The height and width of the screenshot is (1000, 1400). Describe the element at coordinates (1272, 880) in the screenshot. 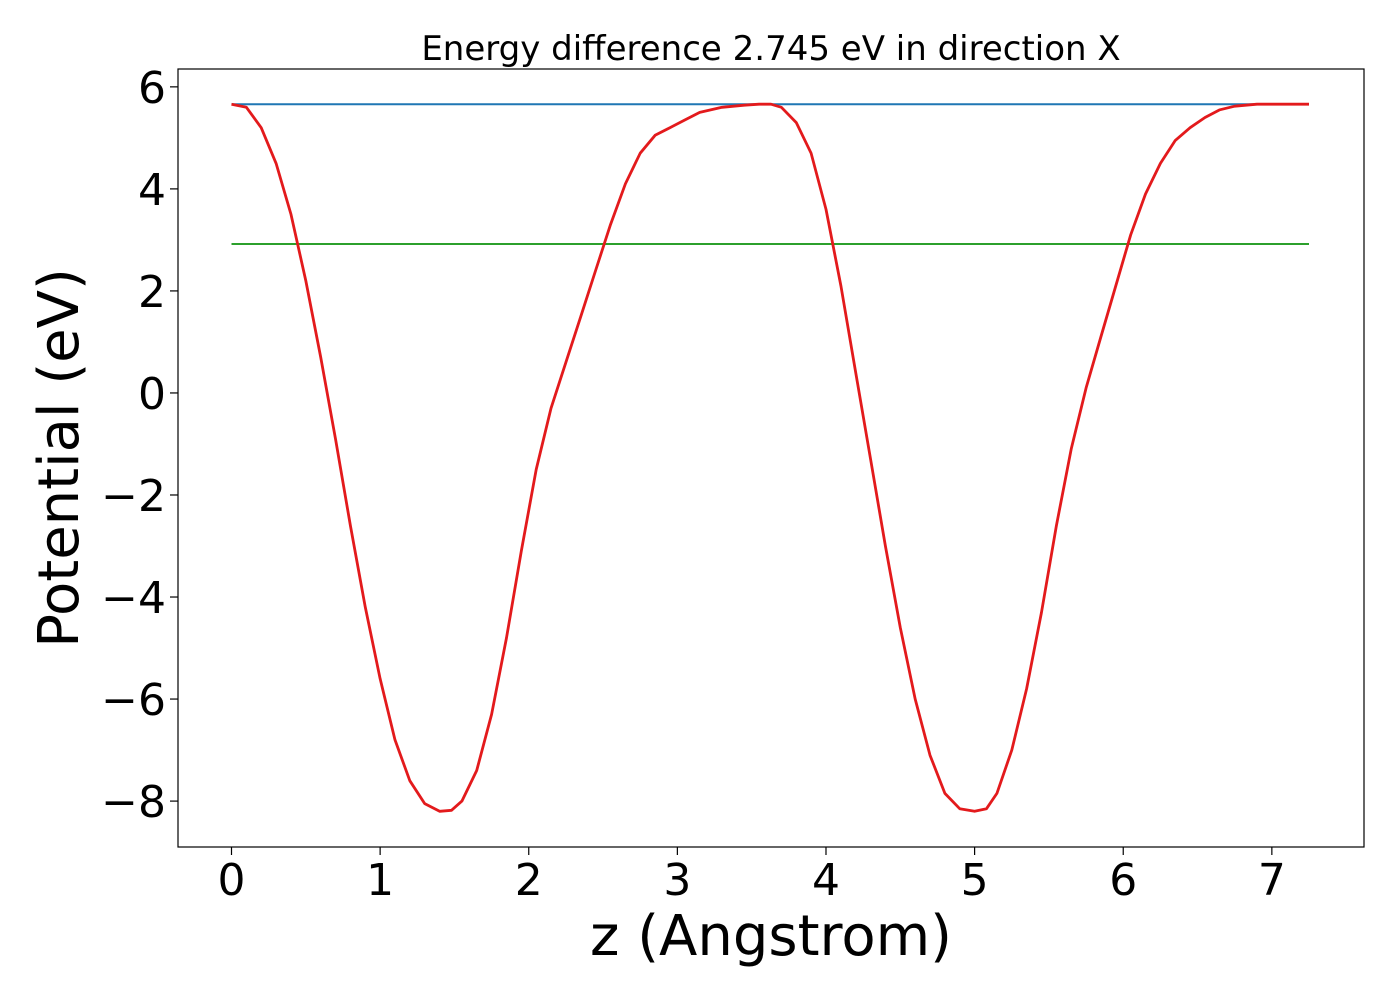

I see `x-tick-label: 7` at that location.